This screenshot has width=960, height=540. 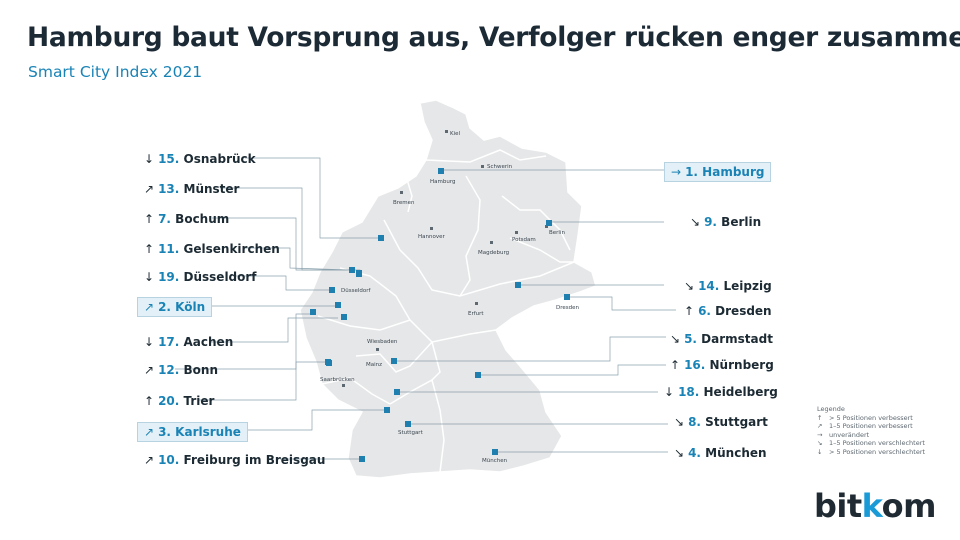 What do you see at coordinates (199, 401) in the screenshot?
I see `city-name: Trier` at bounding box center [199, 401].